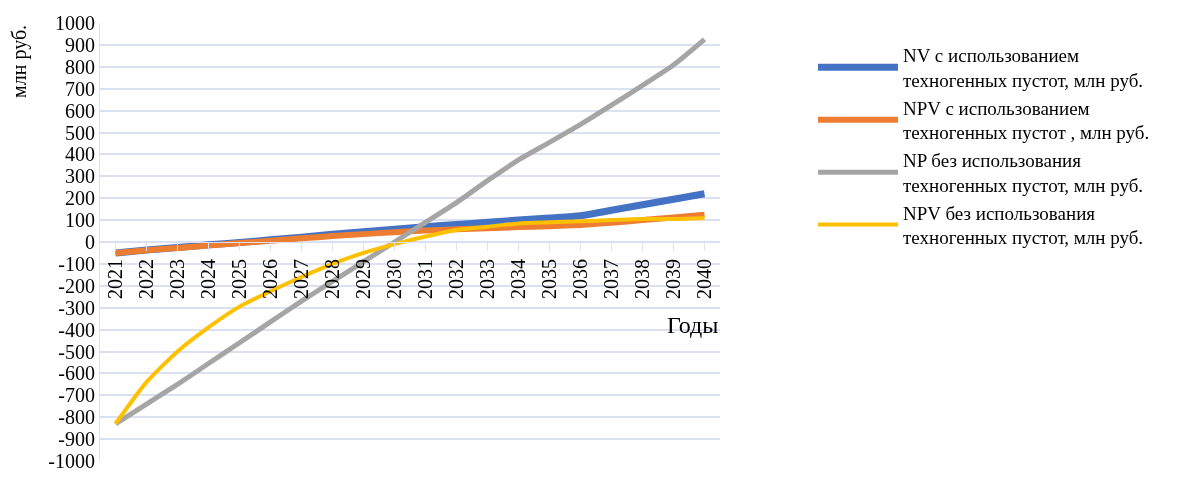 This screenshot has width=1194, height=484. Describe the element at coordinates (80, 110) in the screenshot. I see `y-tick-label: 600` at that location.